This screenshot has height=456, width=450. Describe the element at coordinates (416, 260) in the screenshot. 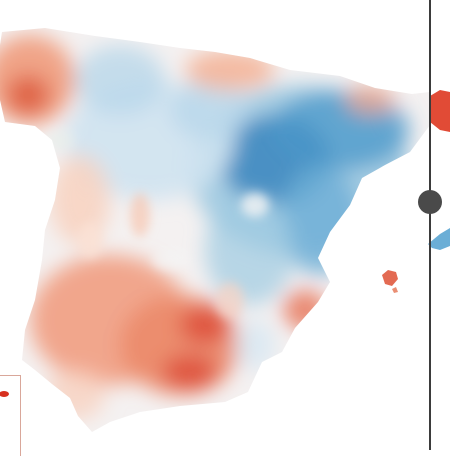

I see `balearic-islands` at that location.